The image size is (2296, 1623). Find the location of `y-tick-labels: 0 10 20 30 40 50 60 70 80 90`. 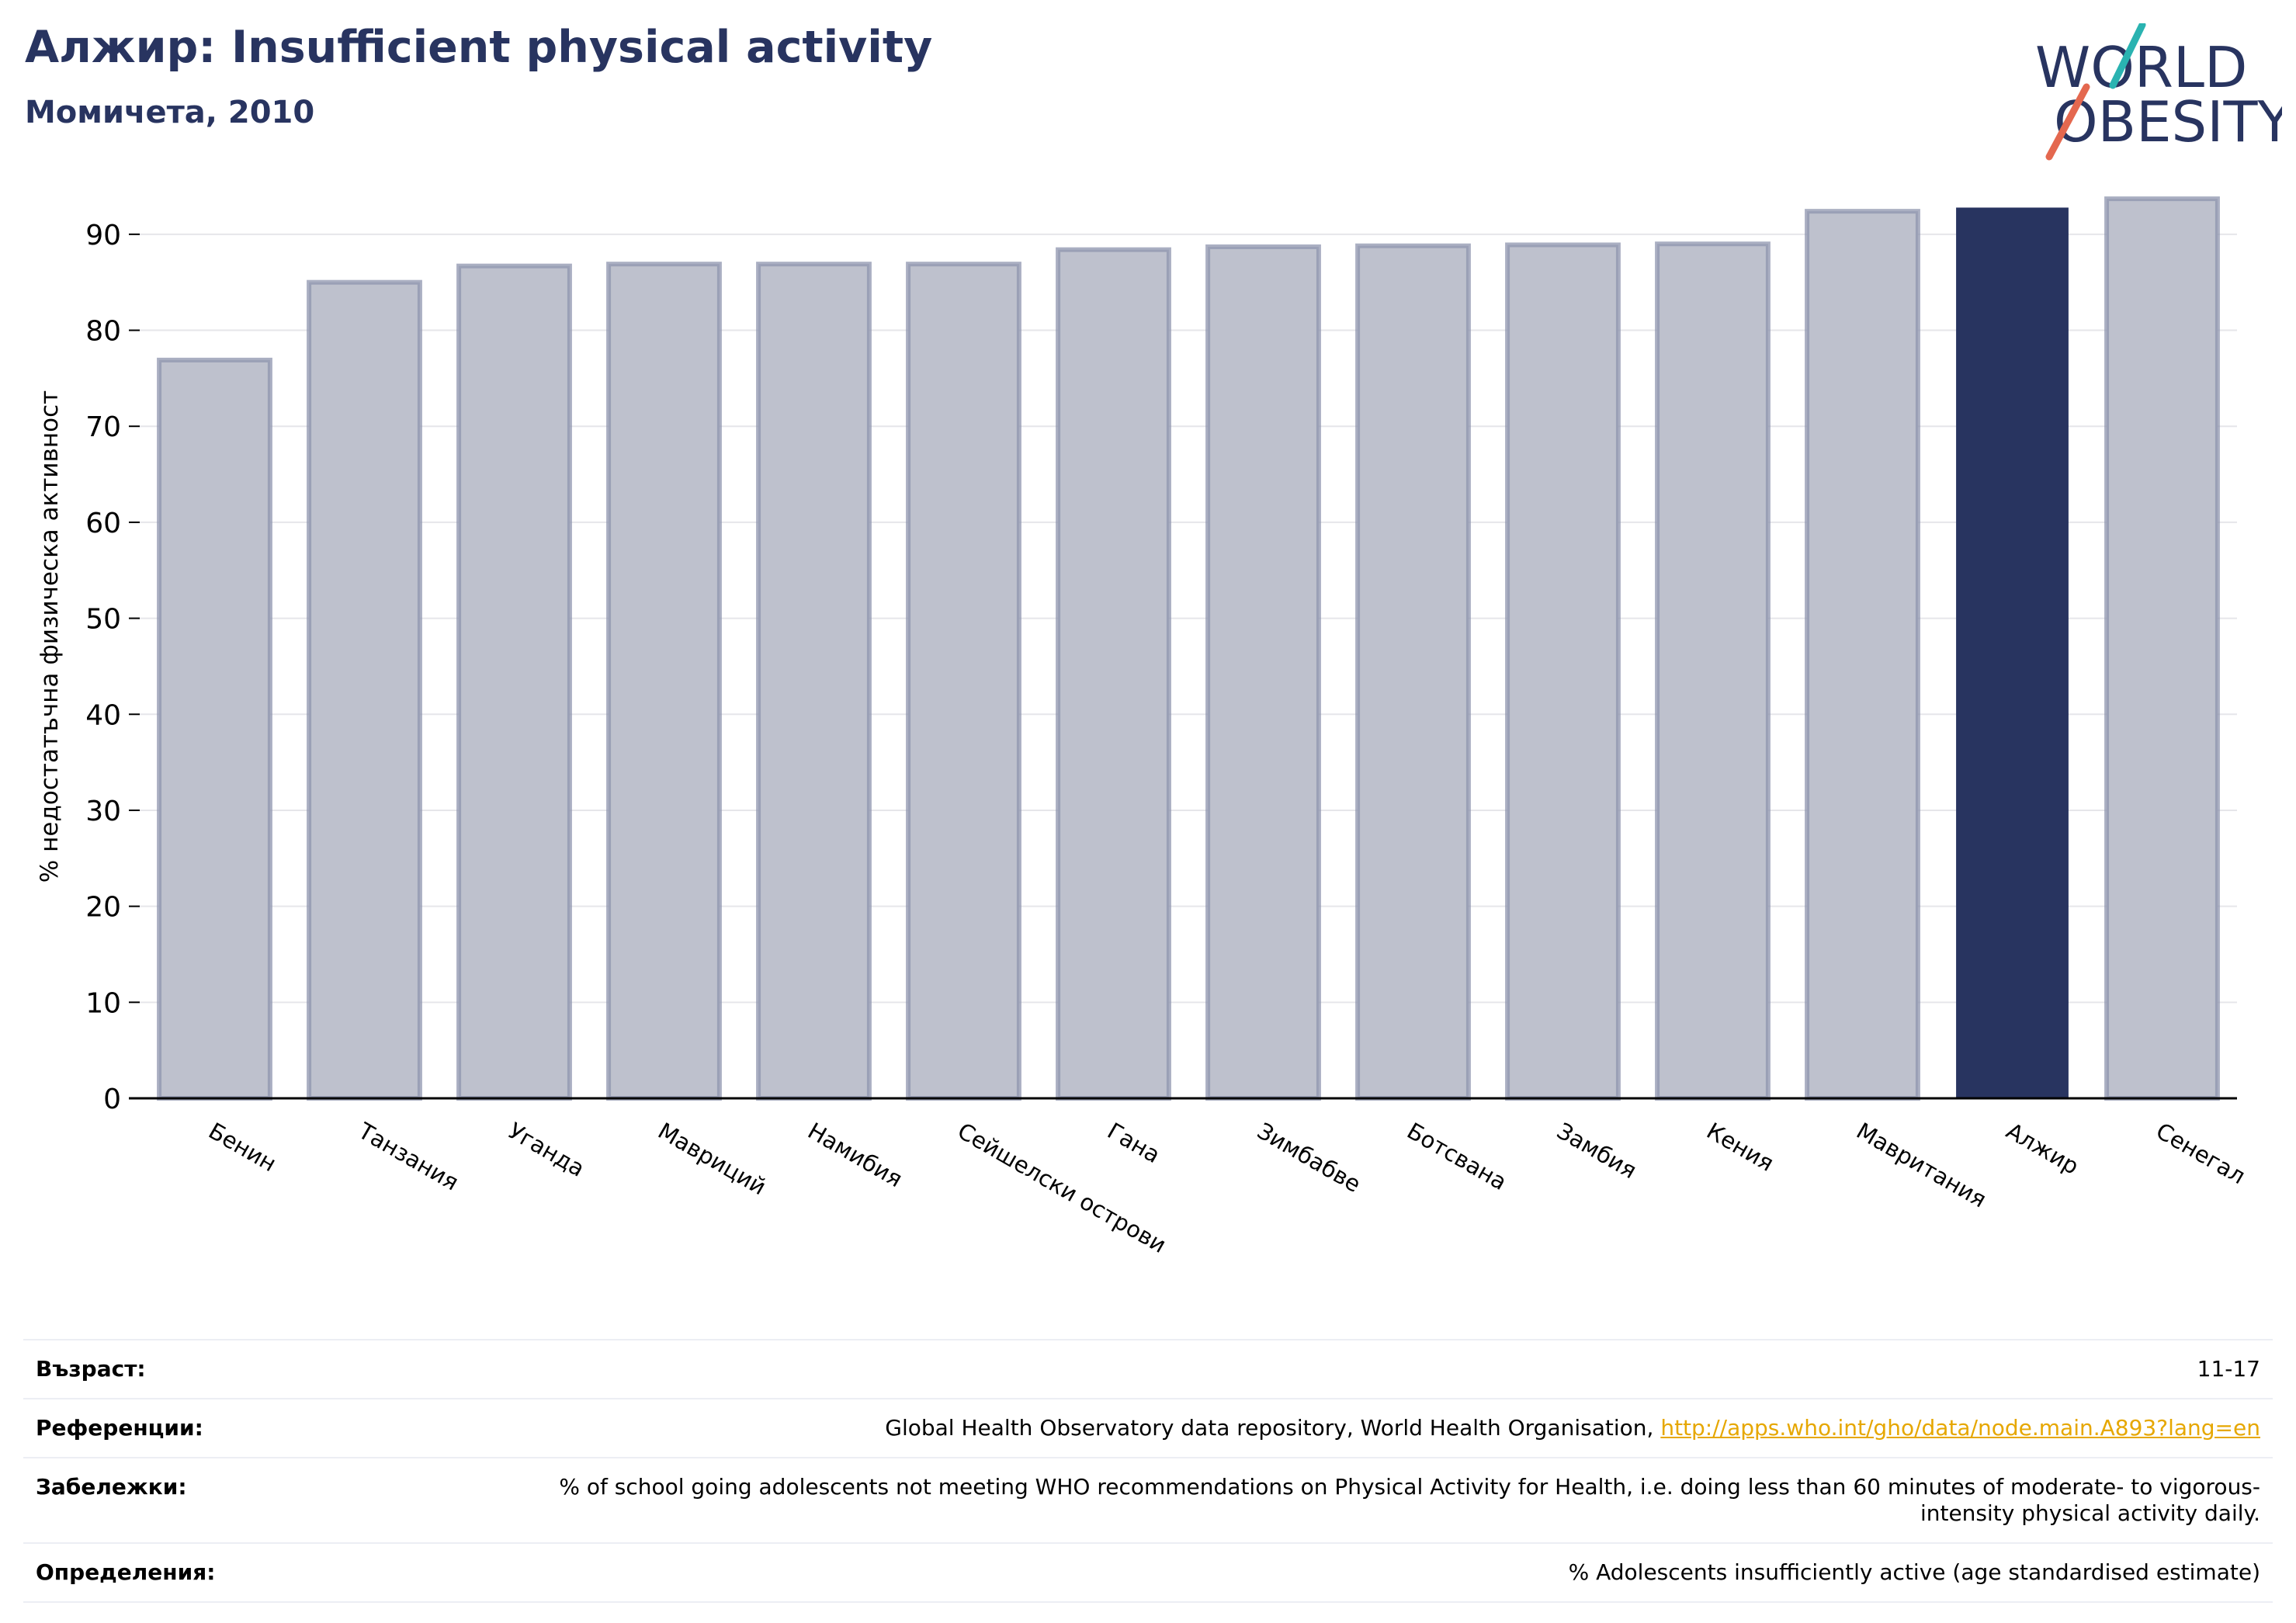

y-tick-labels: 0 10 20 30 40 50 60 70 80 90 is located at coordinates (112, 667).